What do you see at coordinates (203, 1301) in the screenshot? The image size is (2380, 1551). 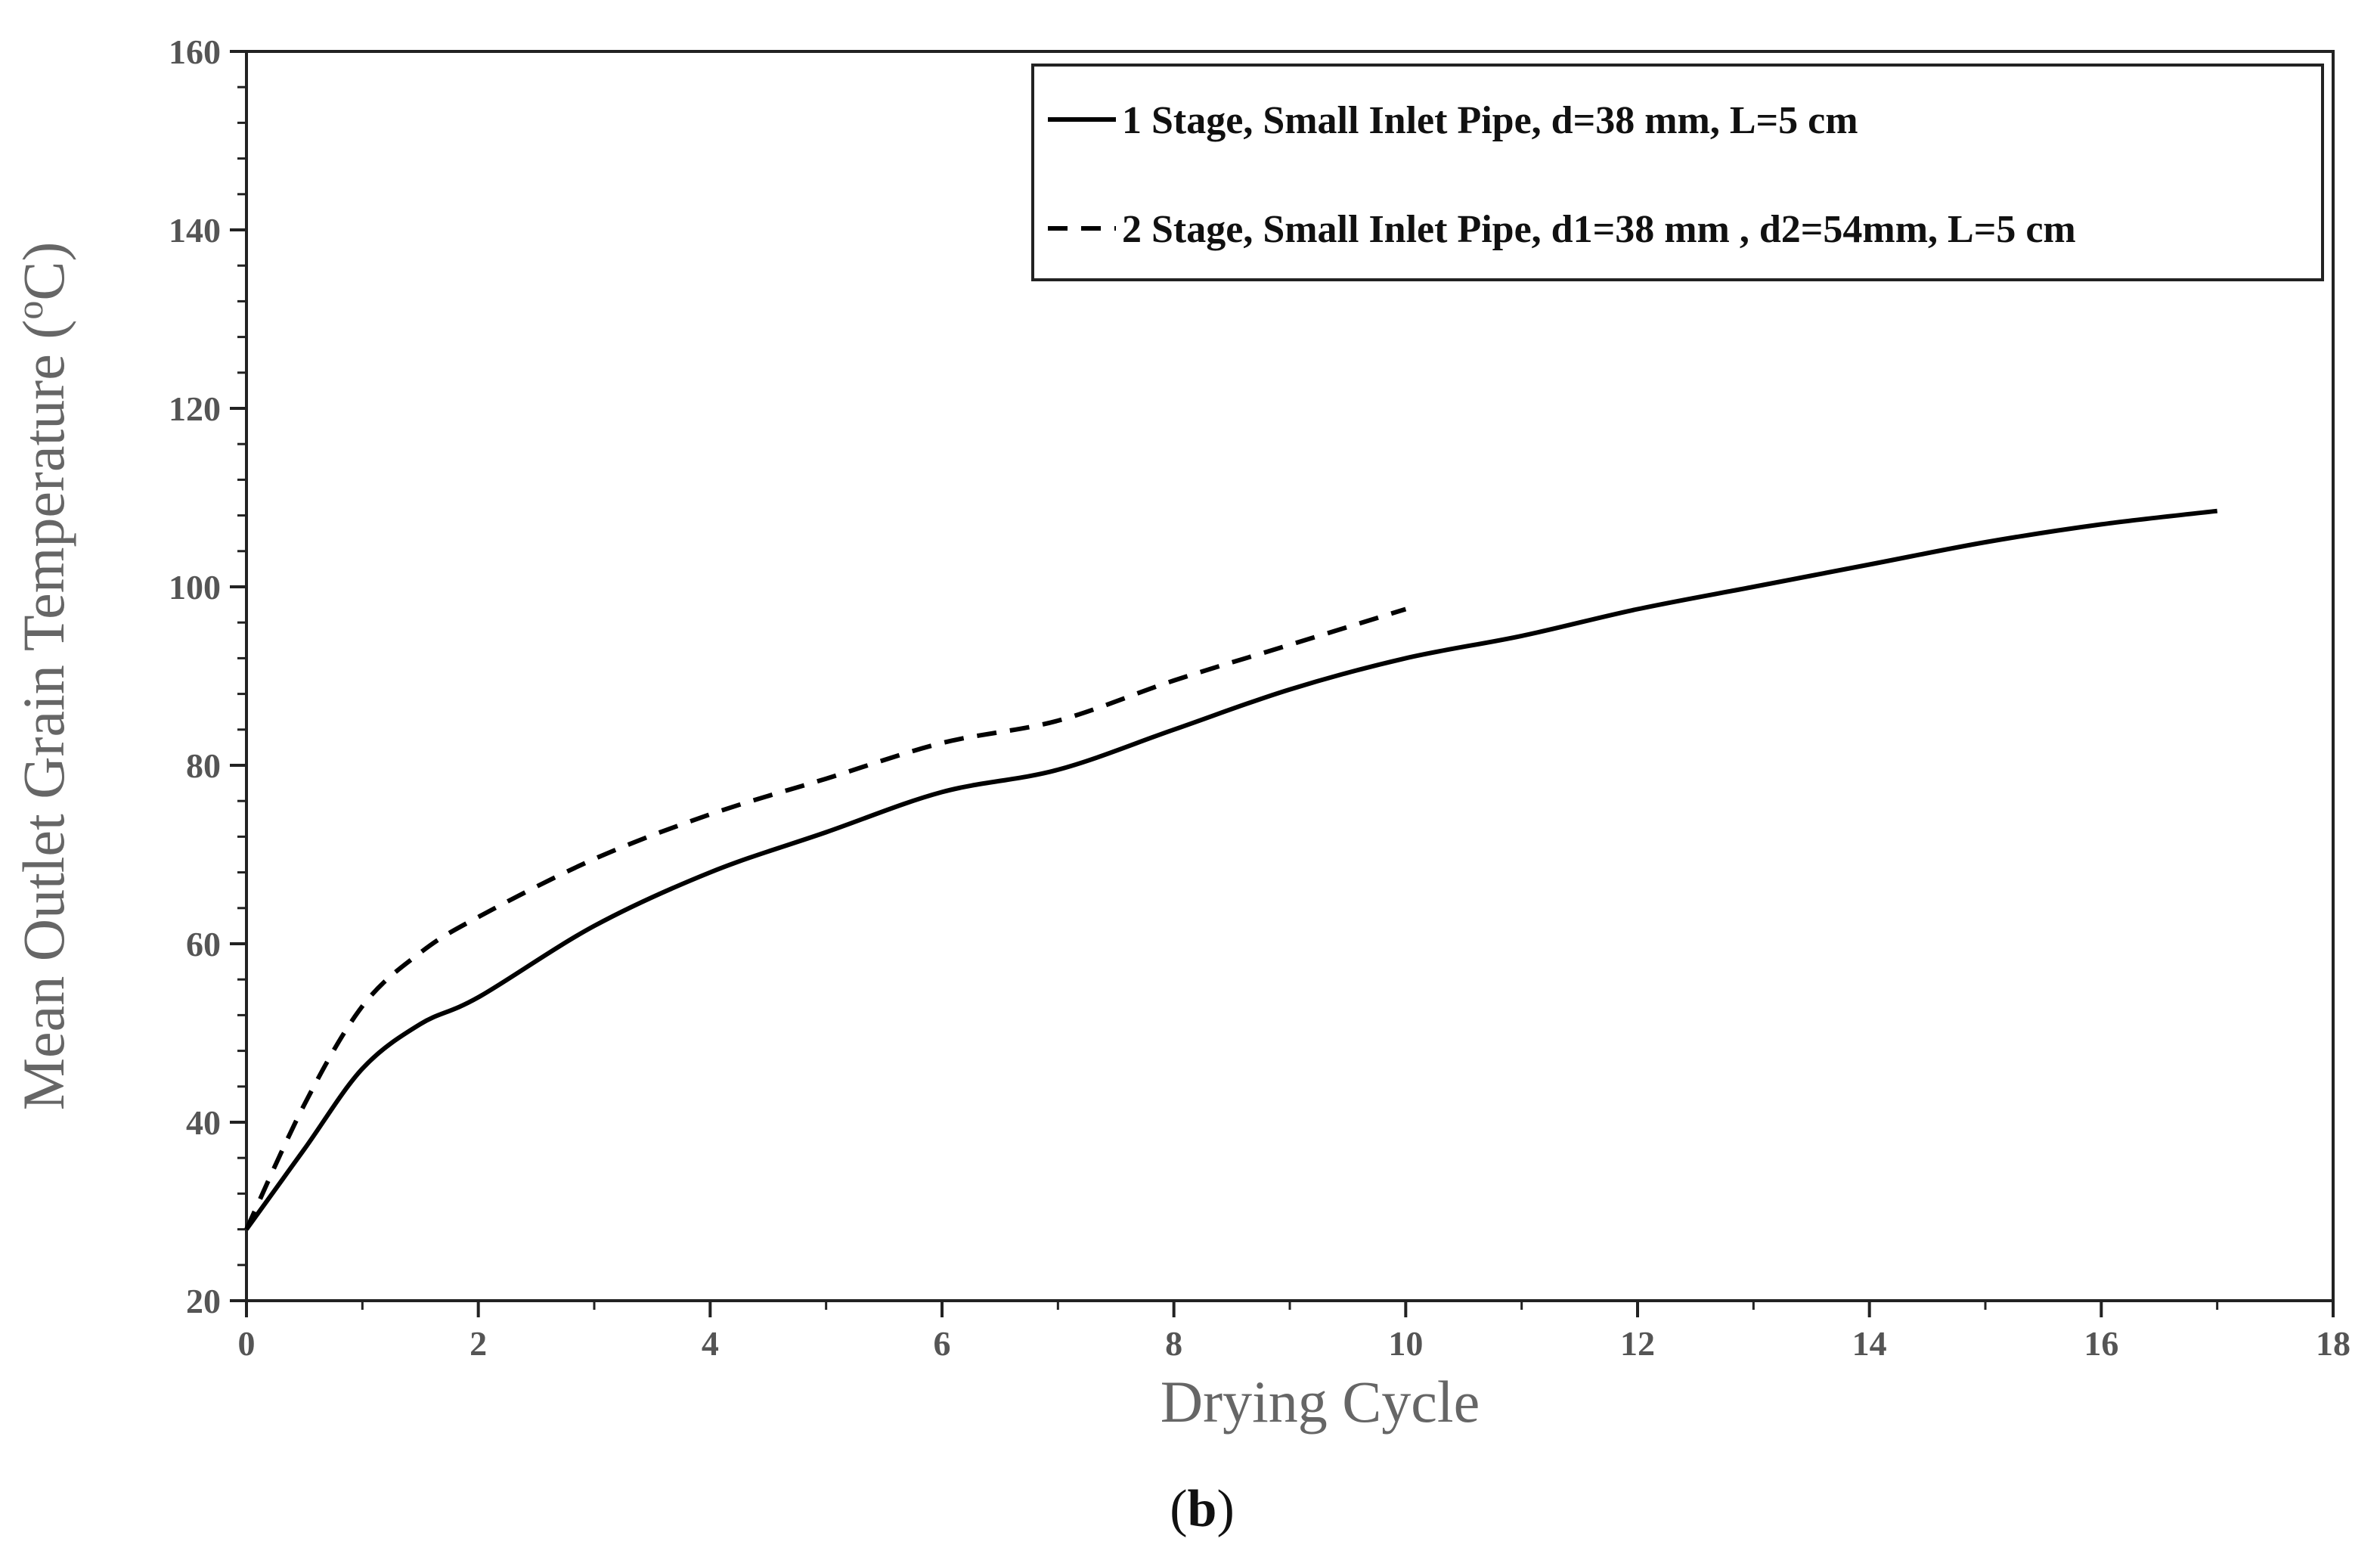 I see `y-tick-label: 20` at bounding box center [203, 1301].